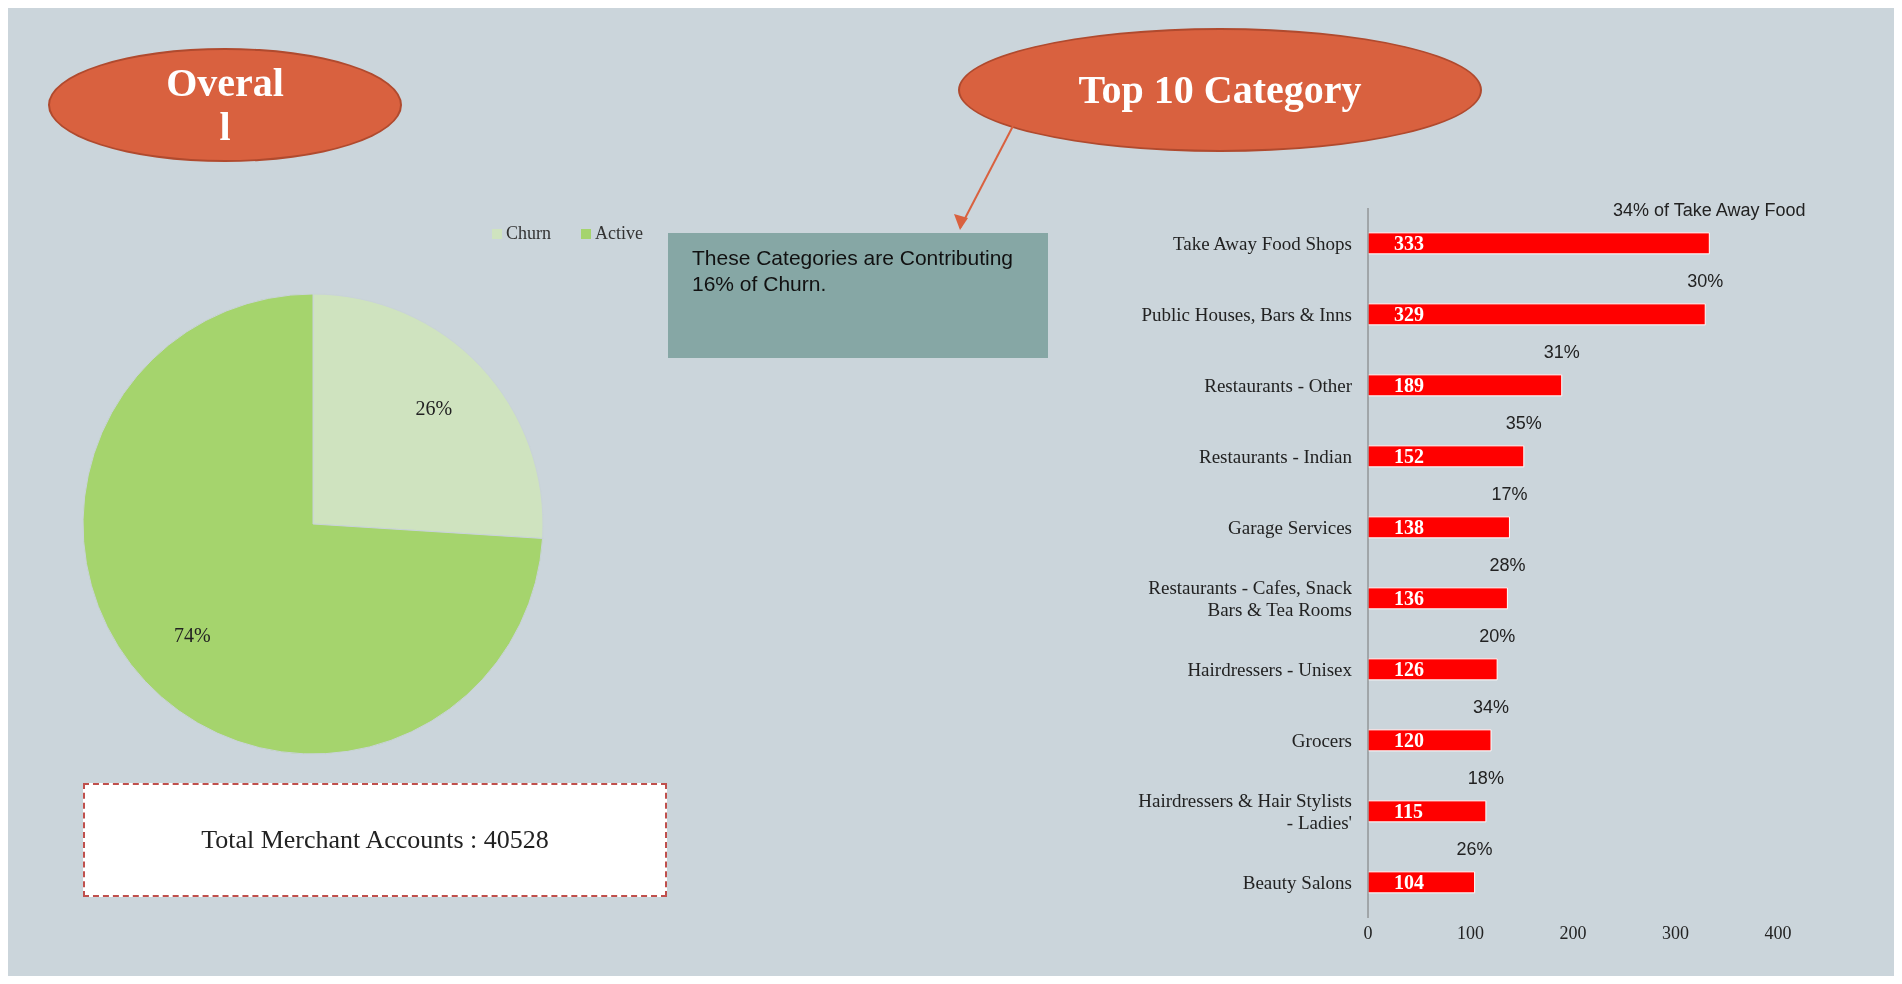  I want to click on y-tick-label: Restaurants - Cafes, Snack Bars & Tea Rooms, so click(1250, 598).